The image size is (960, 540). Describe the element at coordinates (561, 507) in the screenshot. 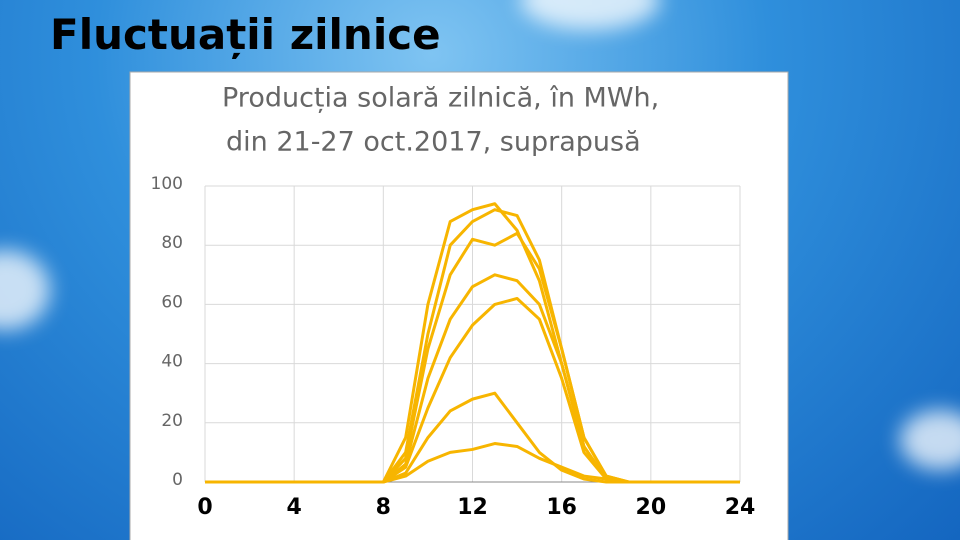

I see `x-tick-label: 16` at that location.